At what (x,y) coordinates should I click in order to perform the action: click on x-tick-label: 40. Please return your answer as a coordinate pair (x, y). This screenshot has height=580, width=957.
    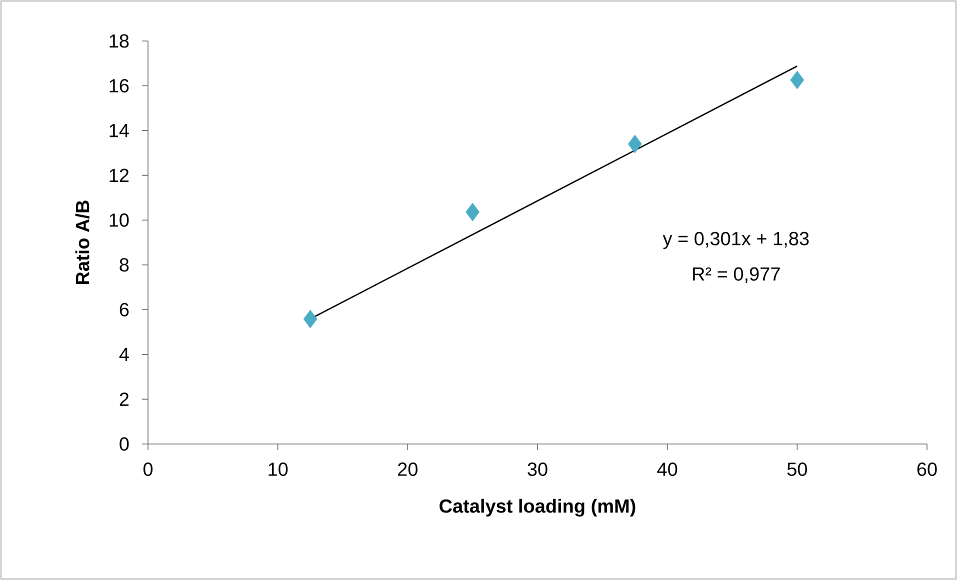
    Looking at the image, I should click on (667, 469).